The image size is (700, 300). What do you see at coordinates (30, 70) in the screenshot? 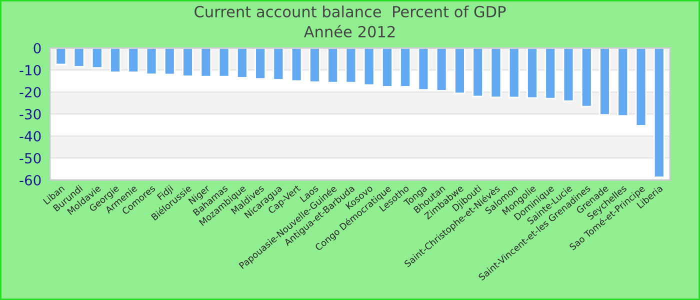
I see `y-tick-label: -10` at bounding box center [30, 70].